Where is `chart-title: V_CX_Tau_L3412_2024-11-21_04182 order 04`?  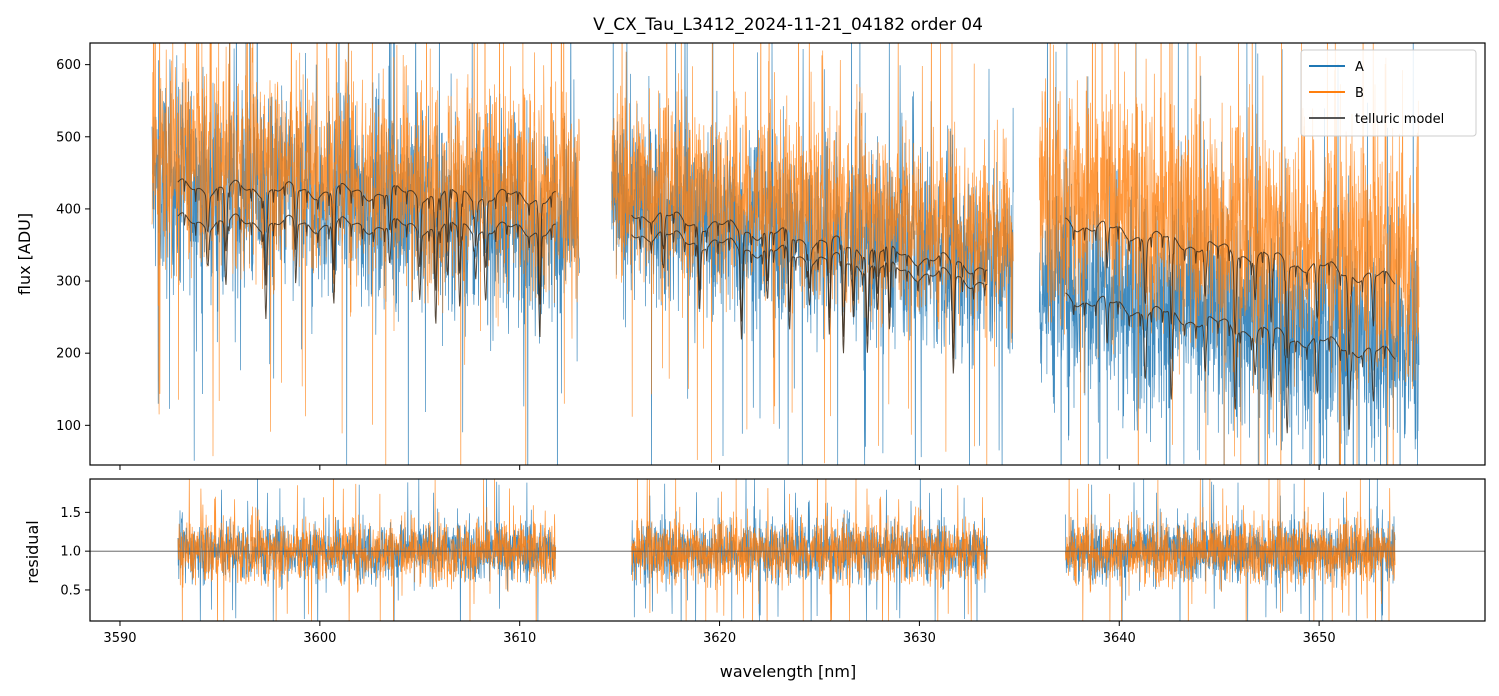
chart-title: V_CX_Tau_L3412_2024-11-21_04182 order 04 is located at coordinates (788, 25).